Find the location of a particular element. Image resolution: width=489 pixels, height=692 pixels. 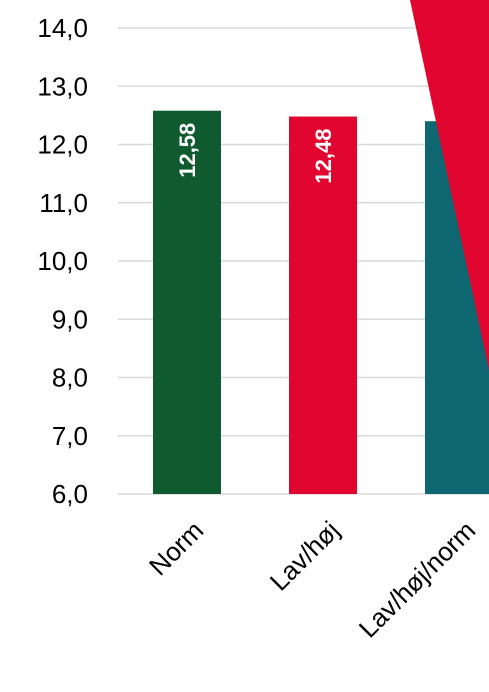

x-category-label: Lav/høj/norm is located at coordinates (417, 579).